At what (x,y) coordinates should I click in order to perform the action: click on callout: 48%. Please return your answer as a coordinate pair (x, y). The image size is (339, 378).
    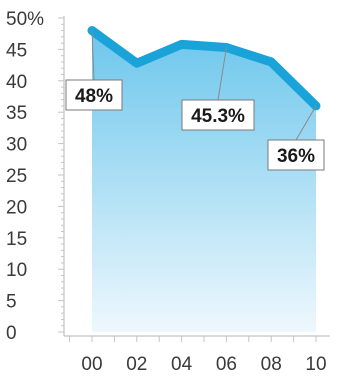
    Looking at the image, I should click on (94, 70).